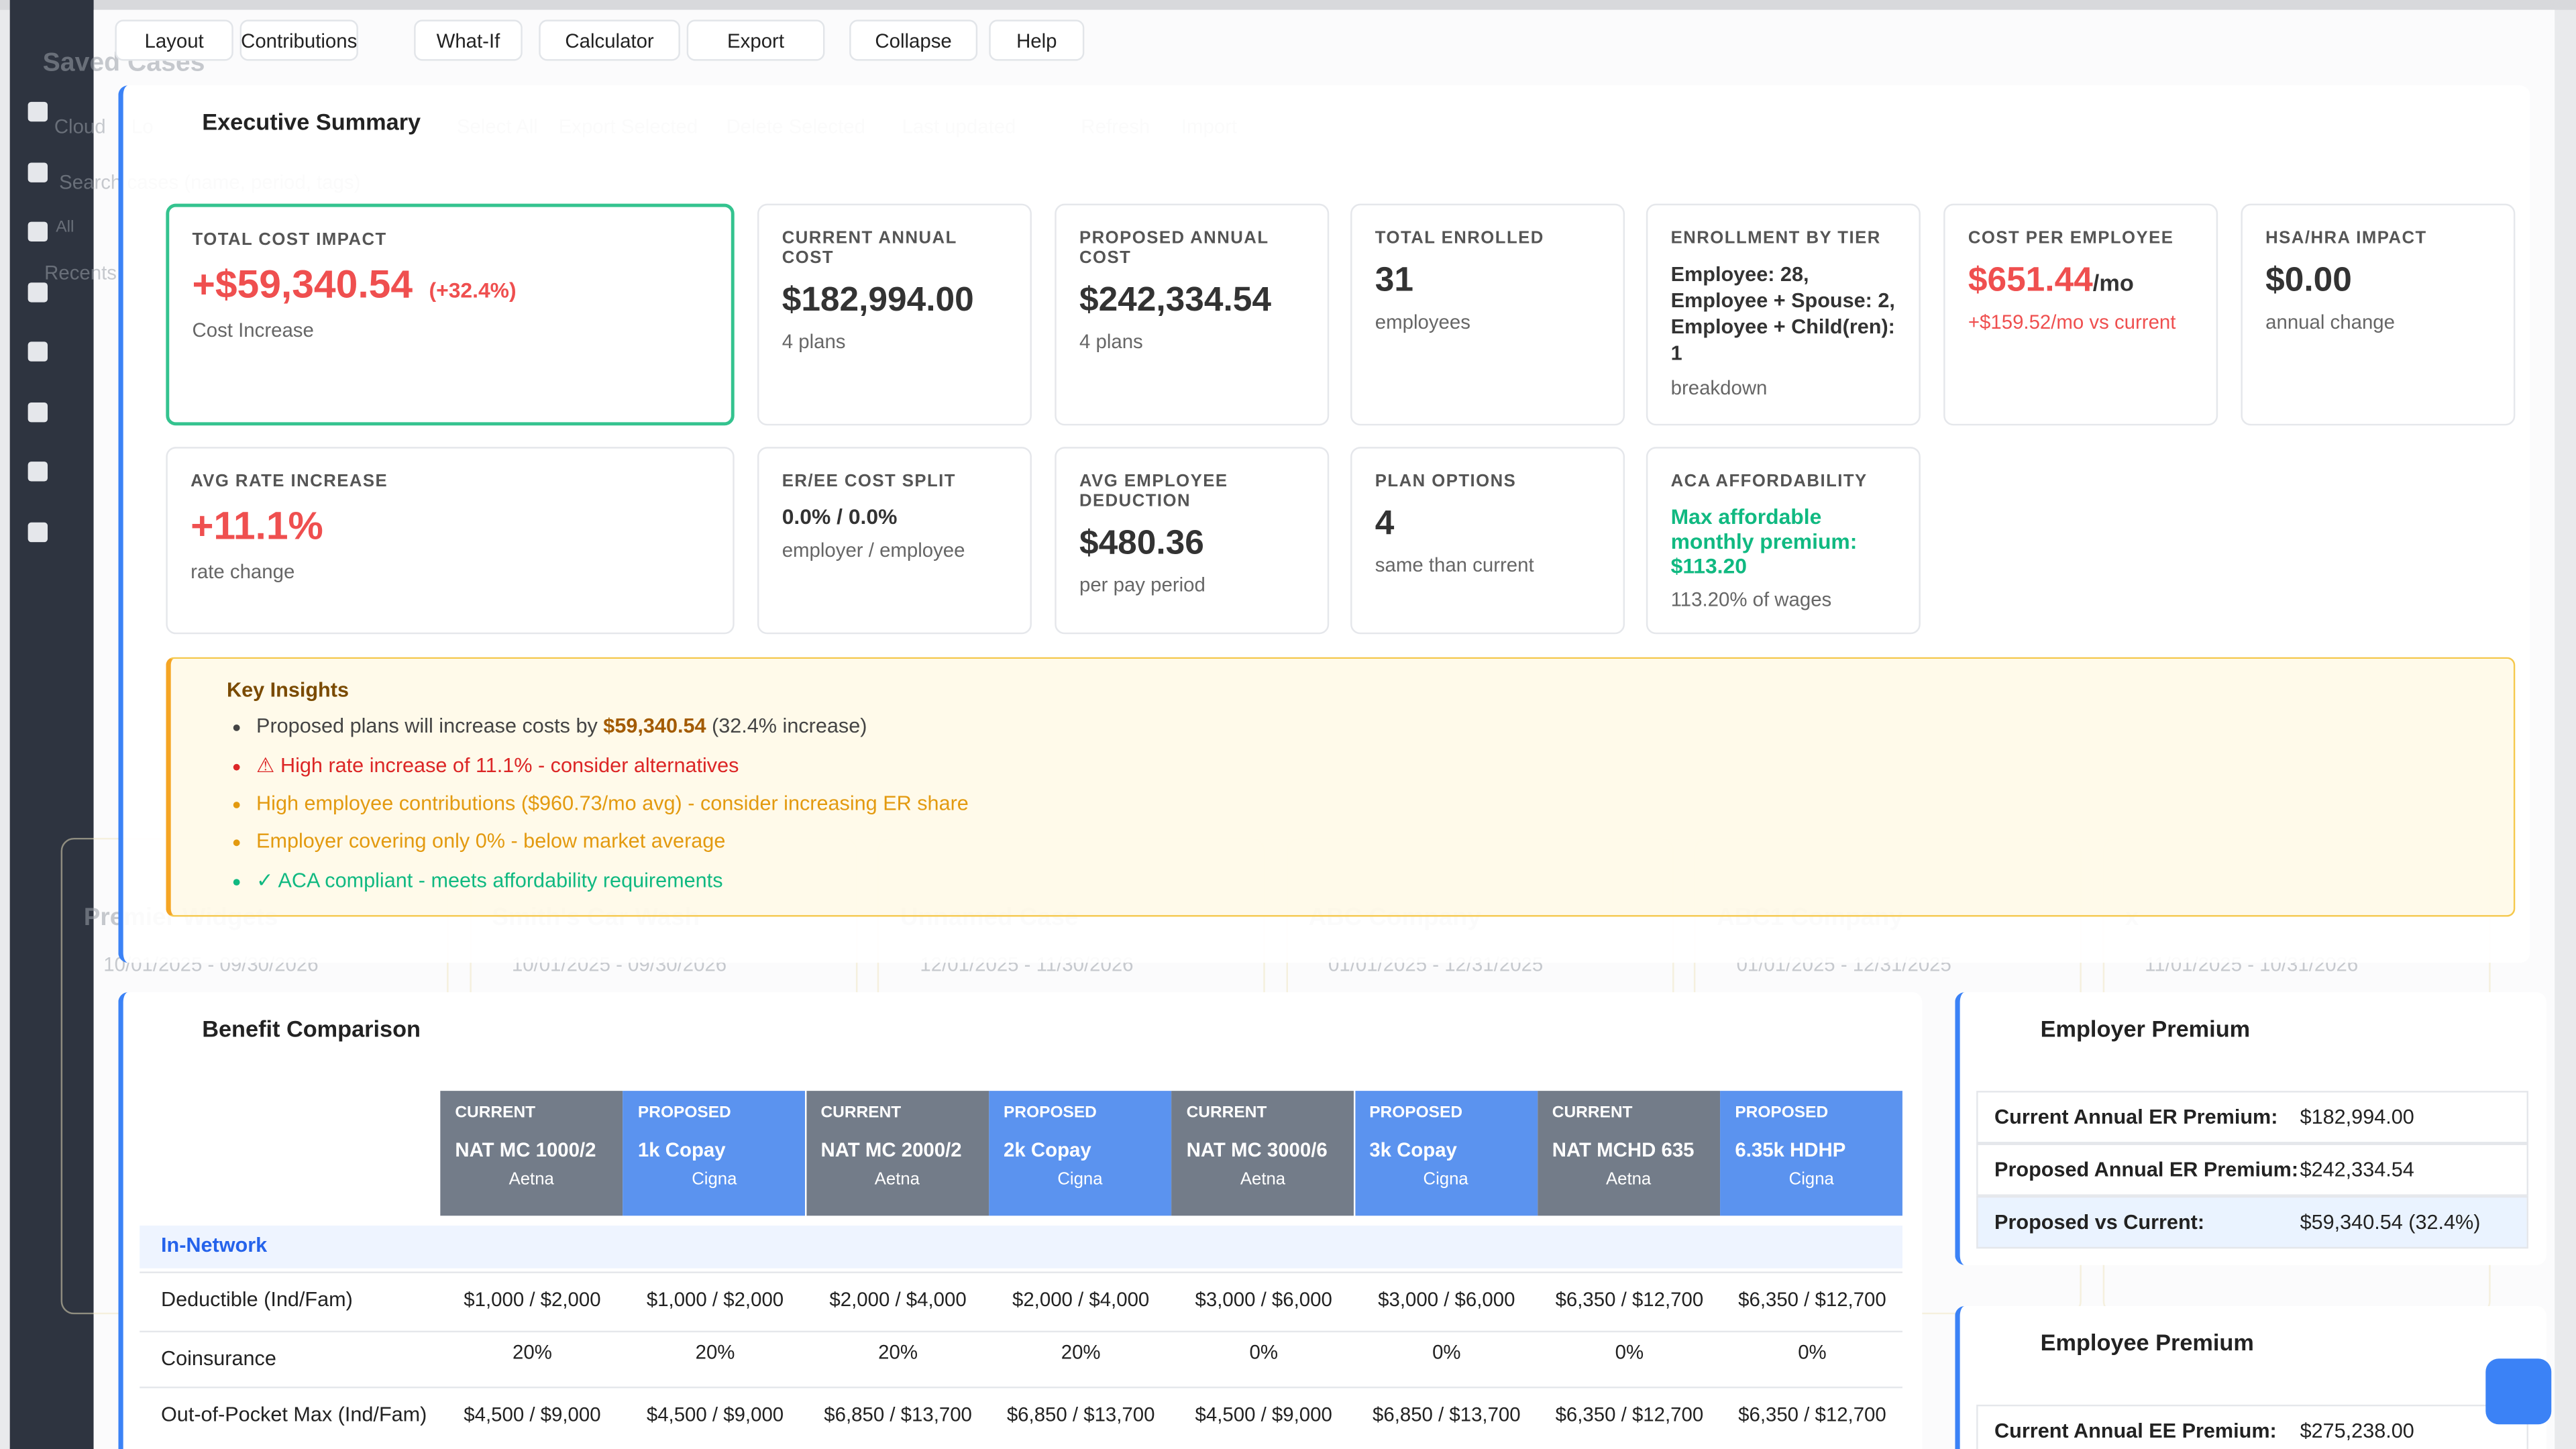 The height and width of the screenshot is (1449, 2576). Describe the element at coordinates (2390, 1222) in the screenshot. I see `premium-value: $59,340.54 (32.4%)` at that location.